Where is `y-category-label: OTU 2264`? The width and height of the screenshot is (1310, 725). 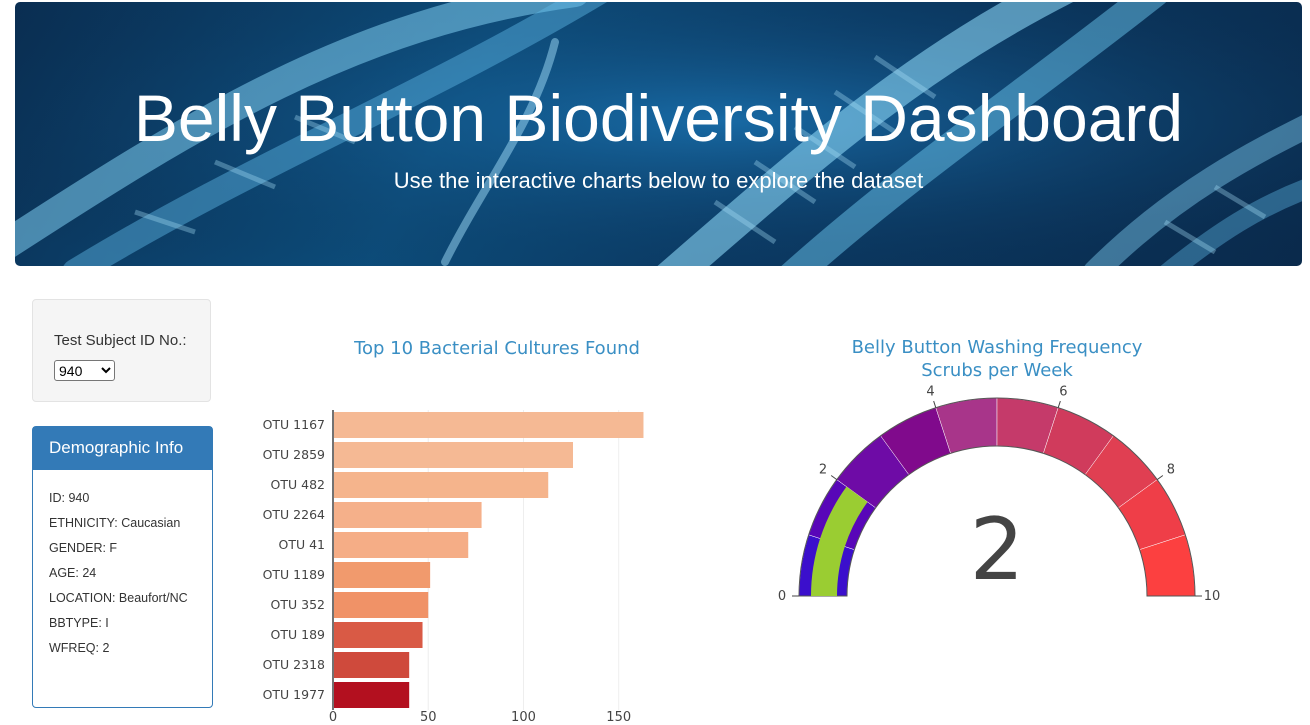 y-category-label: OTU 2264 is located at coordinates (294, 514).